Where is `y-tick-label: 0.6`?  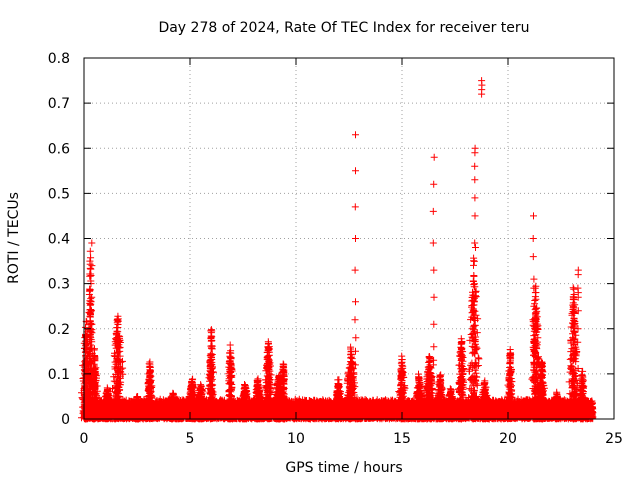 y-tick-label: 0.6 is located at coordinates (59, 149).